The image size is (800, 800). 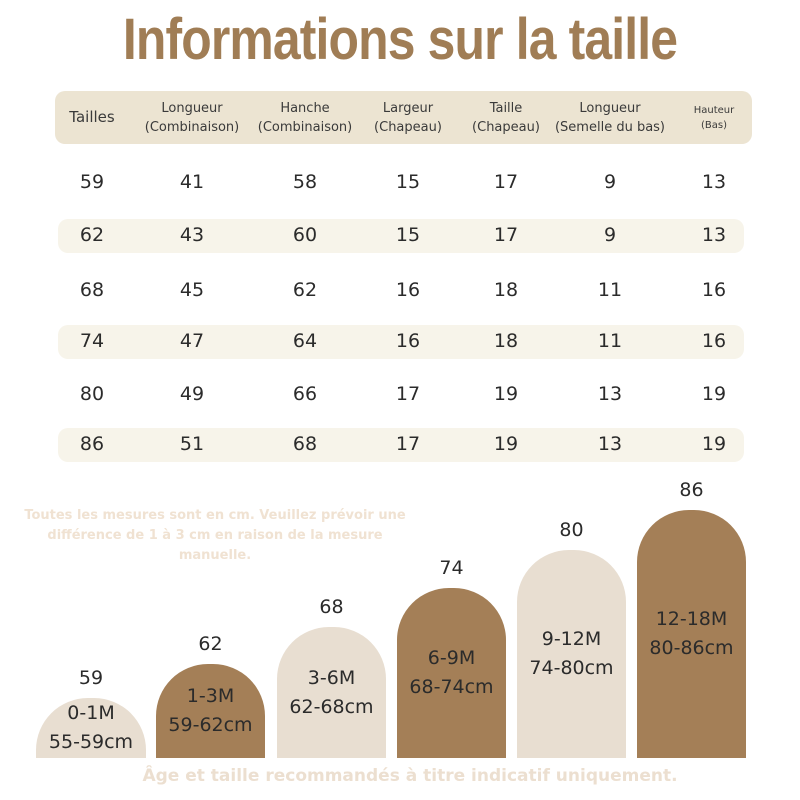 What do you see at coordinates (451, 687) in the screenshot?
I see `height-range-label: 68-74cm` at bounding box center [451, 687].